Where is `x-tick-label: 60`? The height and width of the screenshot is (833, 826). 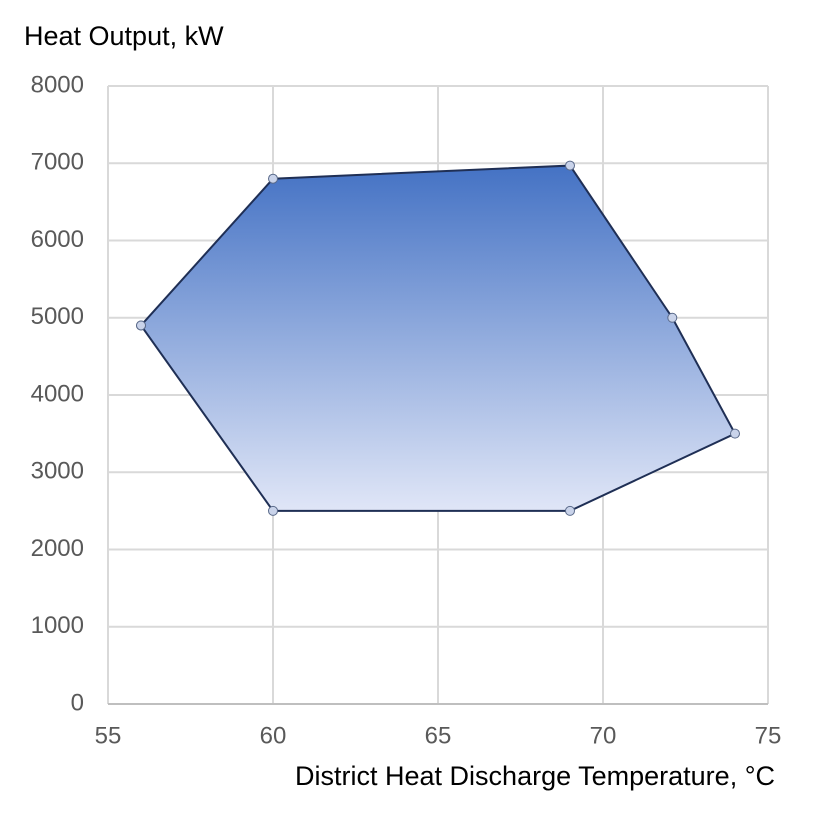 x-tick-label: 60 is located at coordinates (273, 735).